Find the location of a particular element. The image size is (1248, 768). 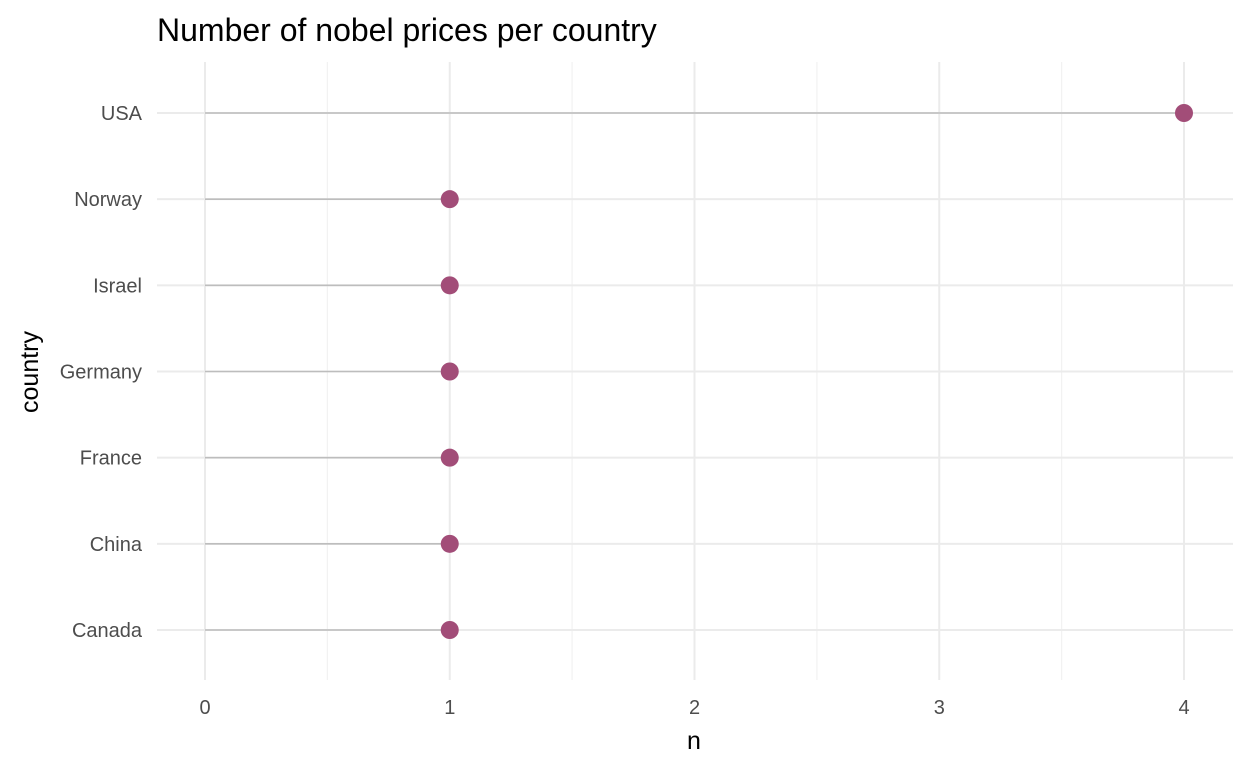

x-tick-label: 0 is located at coordinates (204, 708).